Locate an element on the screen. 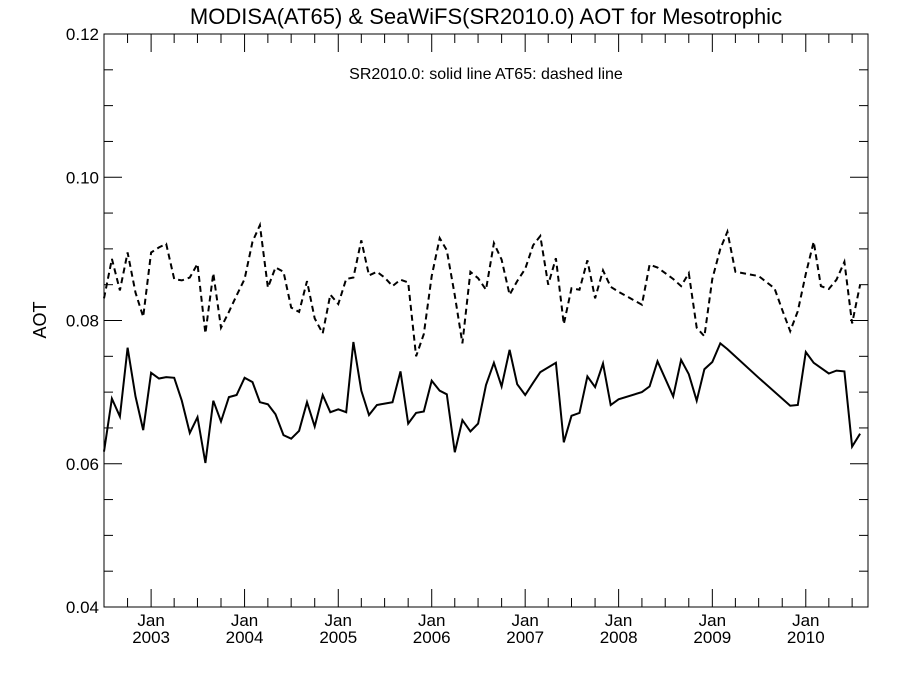 The height and width of the screenshot is (675, 900). chart-annotation: SR2010.0: solid line AT65: dashed line is located at coordinates (486, 74).